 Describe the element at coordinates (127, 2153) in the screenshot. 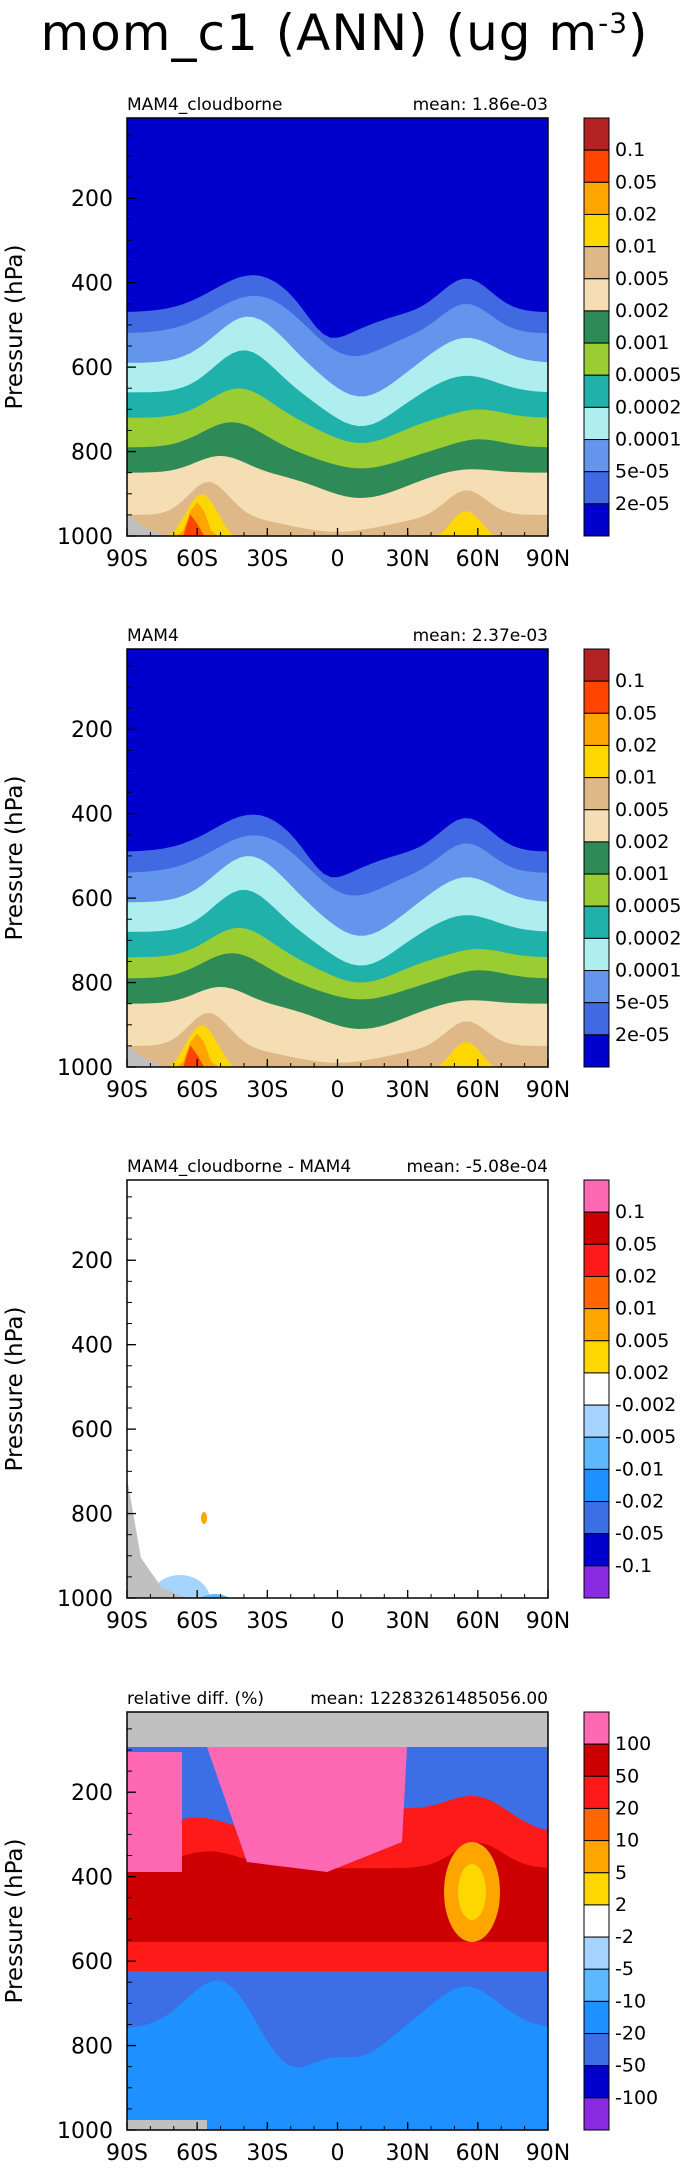

I see `x-tick-label: 90S` at that location.